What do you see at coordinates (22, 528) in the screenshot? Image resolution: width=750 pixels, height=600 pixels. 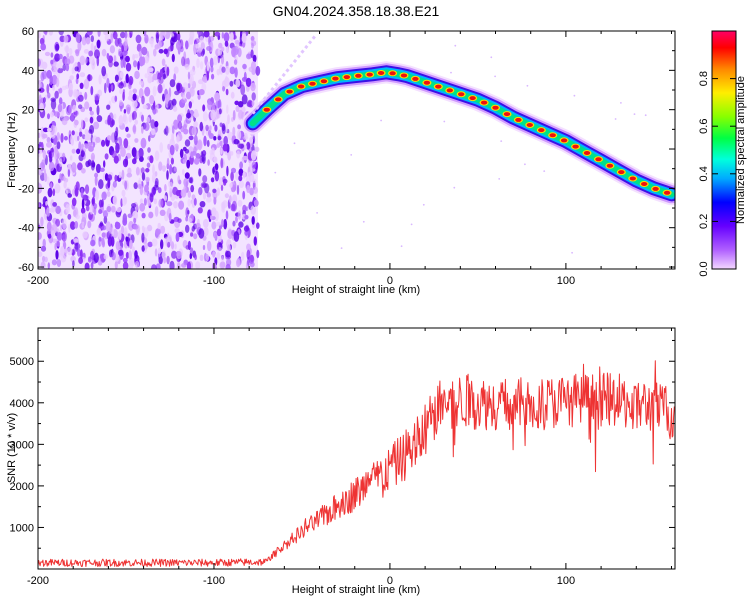 I see `snr-y-tick-label: 1000` at bounding box center [22, 528].